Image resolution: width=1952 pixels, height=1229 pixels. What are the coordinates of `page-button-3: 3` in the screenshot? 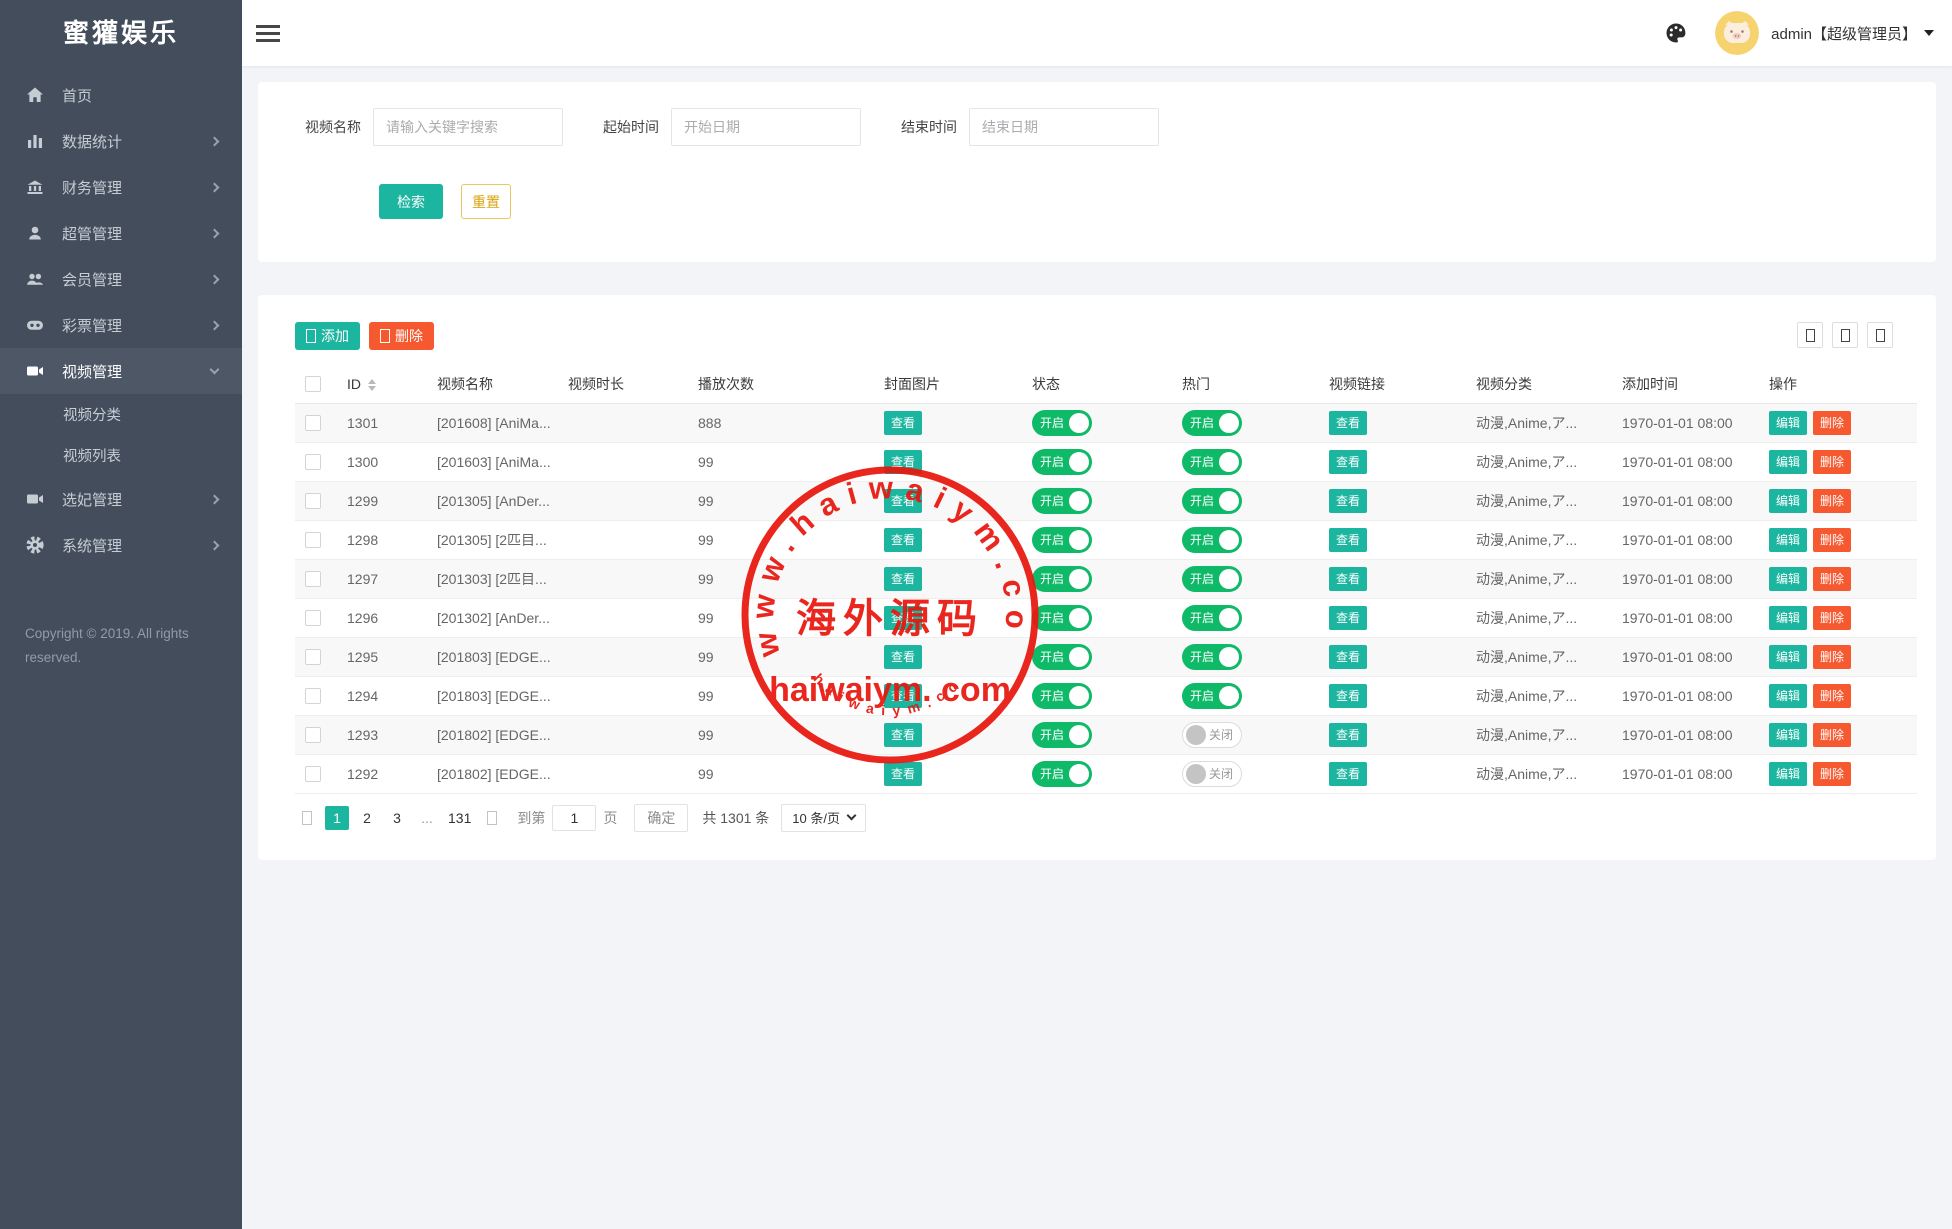 It's located at (397, 817).